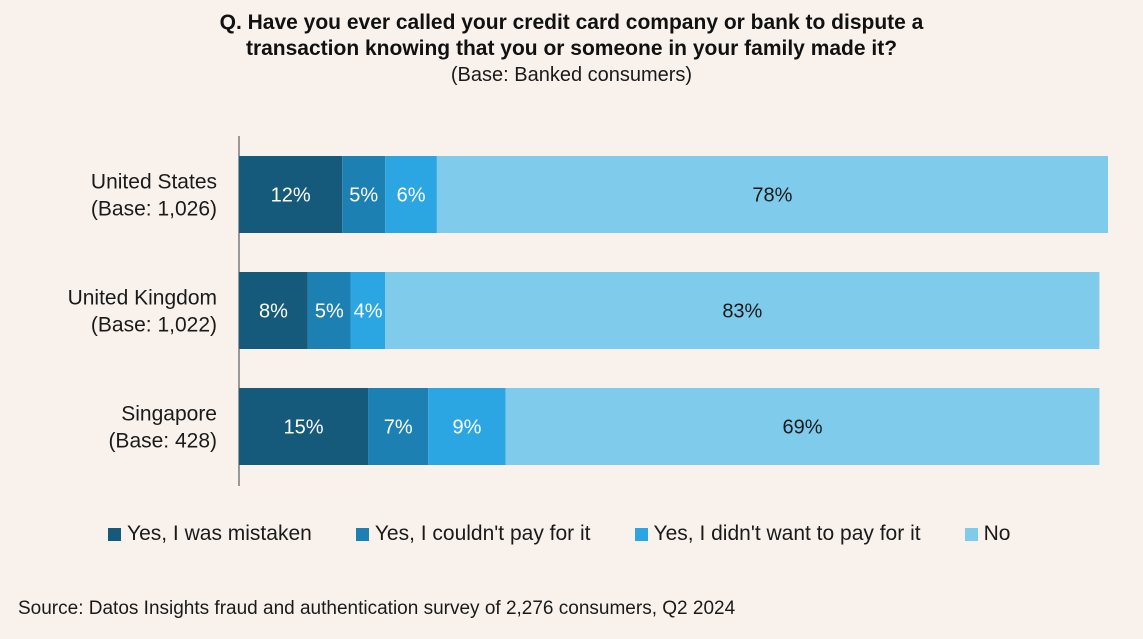  Describe the element at coordinates (571, 75) in the screenshot. I see `chart-subtitle: (Base: Banked consumers)` at that location.